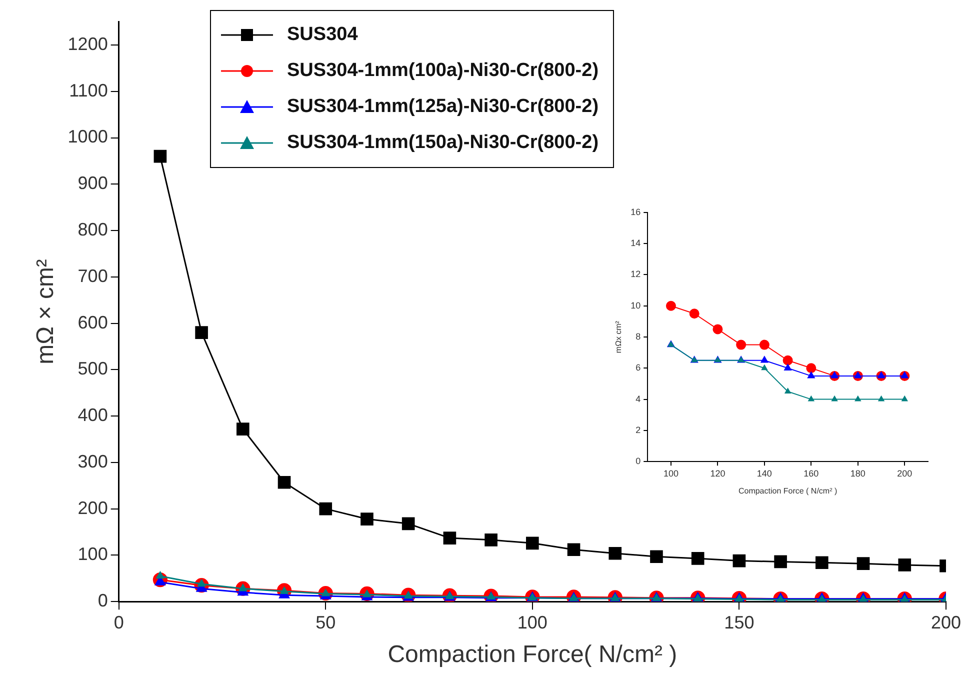  I want to click on x-tick-label: 150, so click(739, 622).